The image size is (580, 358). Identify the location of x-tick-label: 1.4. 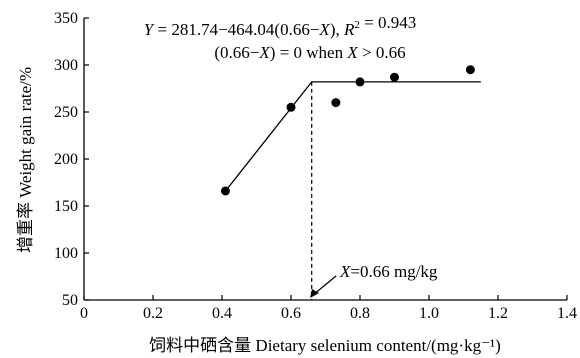
(567, 313).